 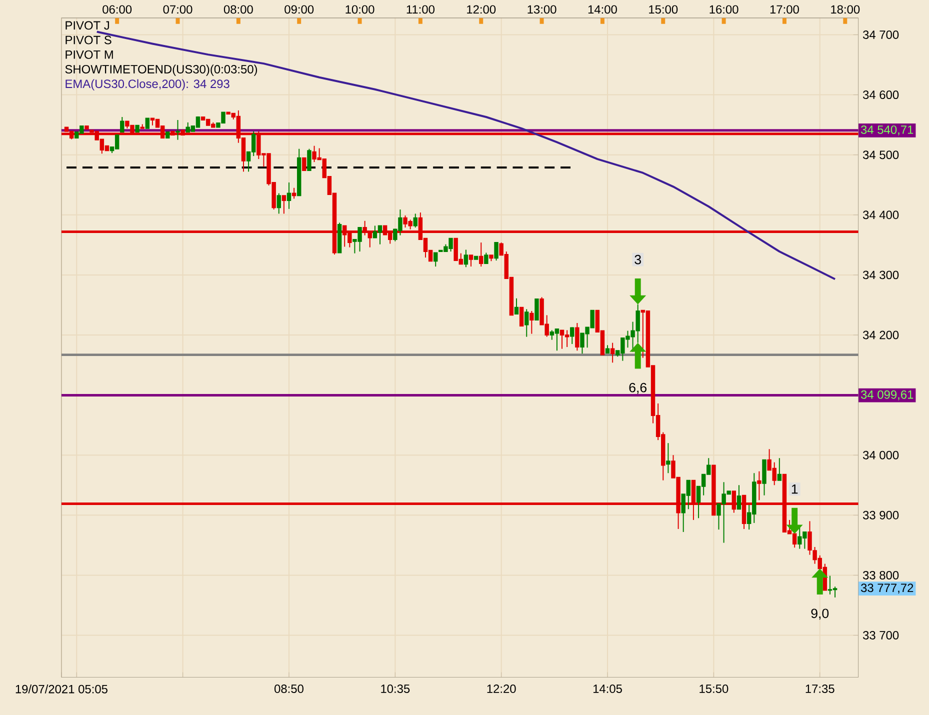 What do you see at coordinates (87, 25) in the screenshot?
I see `annotation: PIVOT J` at bounding box center [87, 25].